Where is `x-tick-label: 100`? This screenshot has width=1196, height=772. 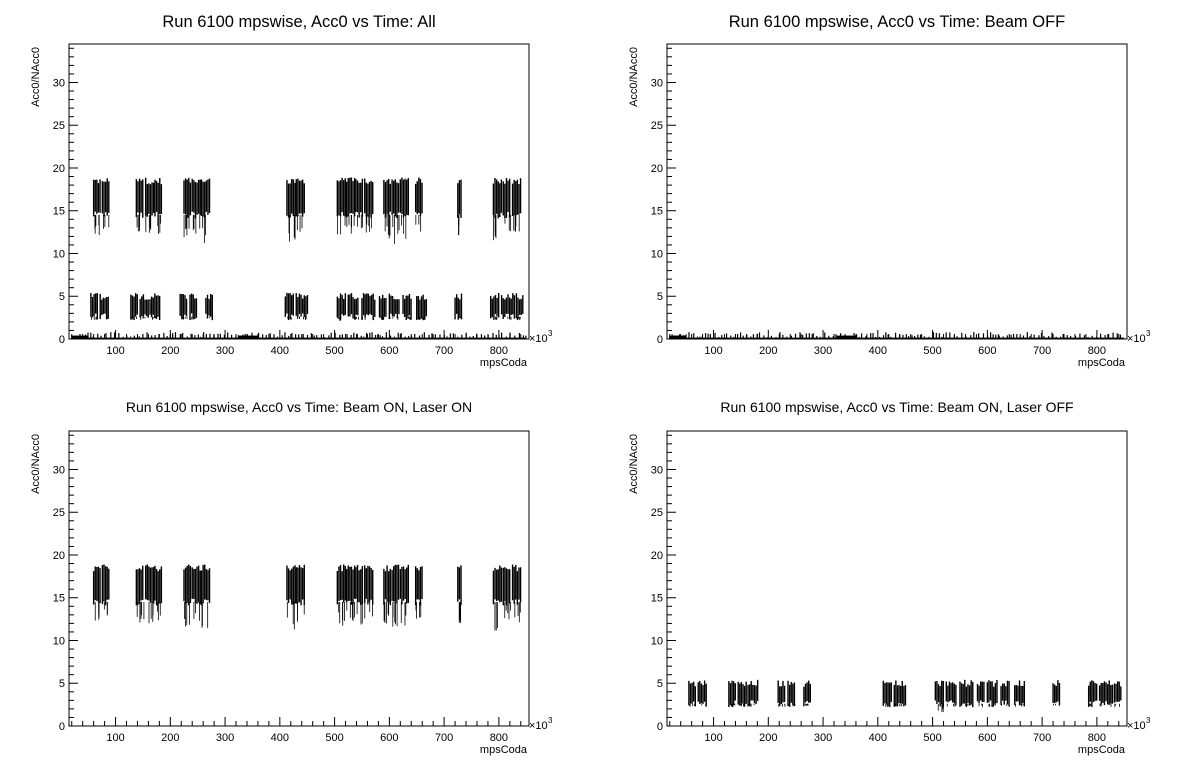 x-tick-label: 100 is located at coordinates (713, 351).